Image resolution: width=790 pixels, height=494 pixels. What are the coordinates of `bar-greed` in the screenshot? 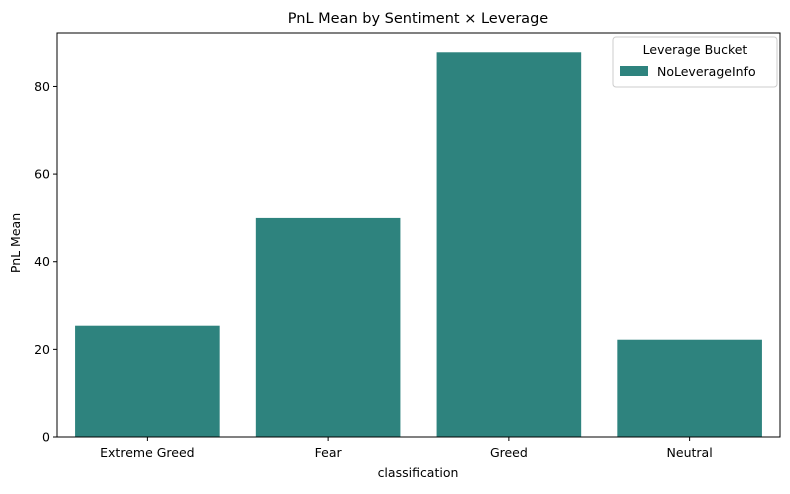 It's located at (509, 245).